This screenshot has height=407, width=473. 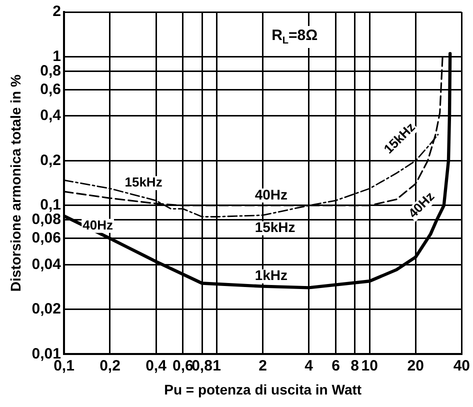 What do you see at coordinates (415, 365) in the screenshot?
I see `x-tick-label: 20` at bounding box center [415, 365].